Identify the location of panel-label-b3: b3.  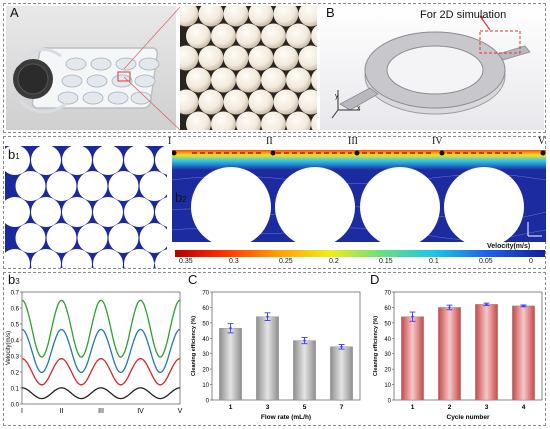
(14, 279).